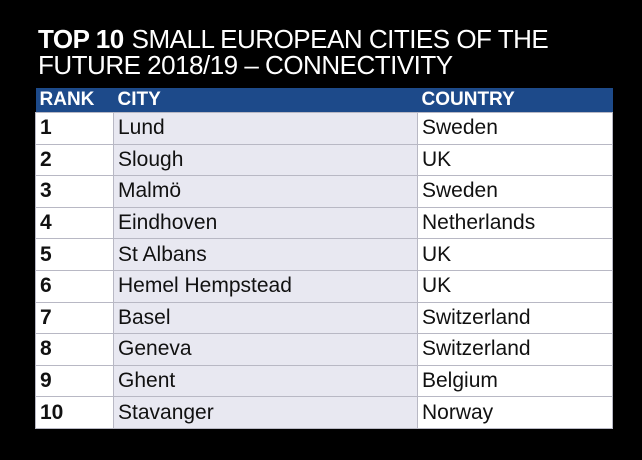  What do you see at coordinates (74, 160) in the screenshot?
I see `rank-cell: 2` at bounding box center [74, 160].